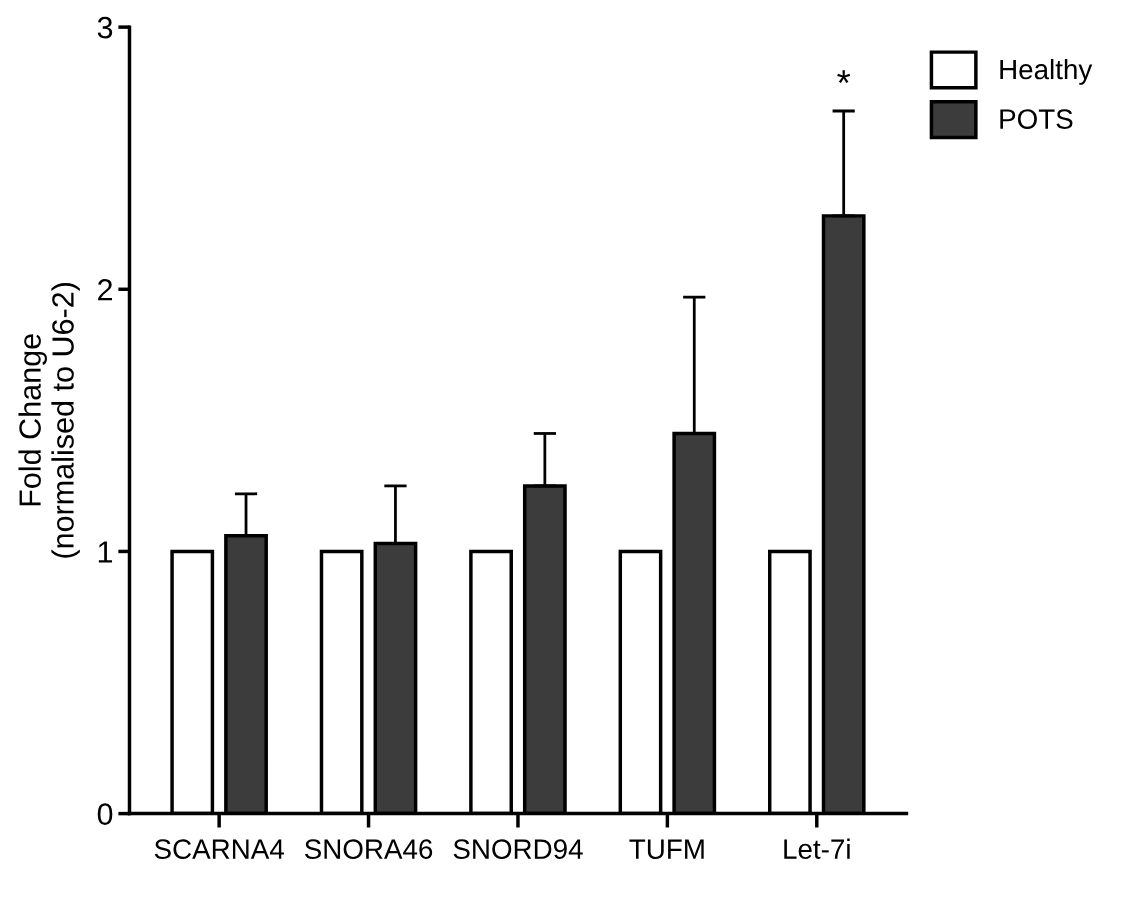  I want to click on annotation: *, so click(844, 77).